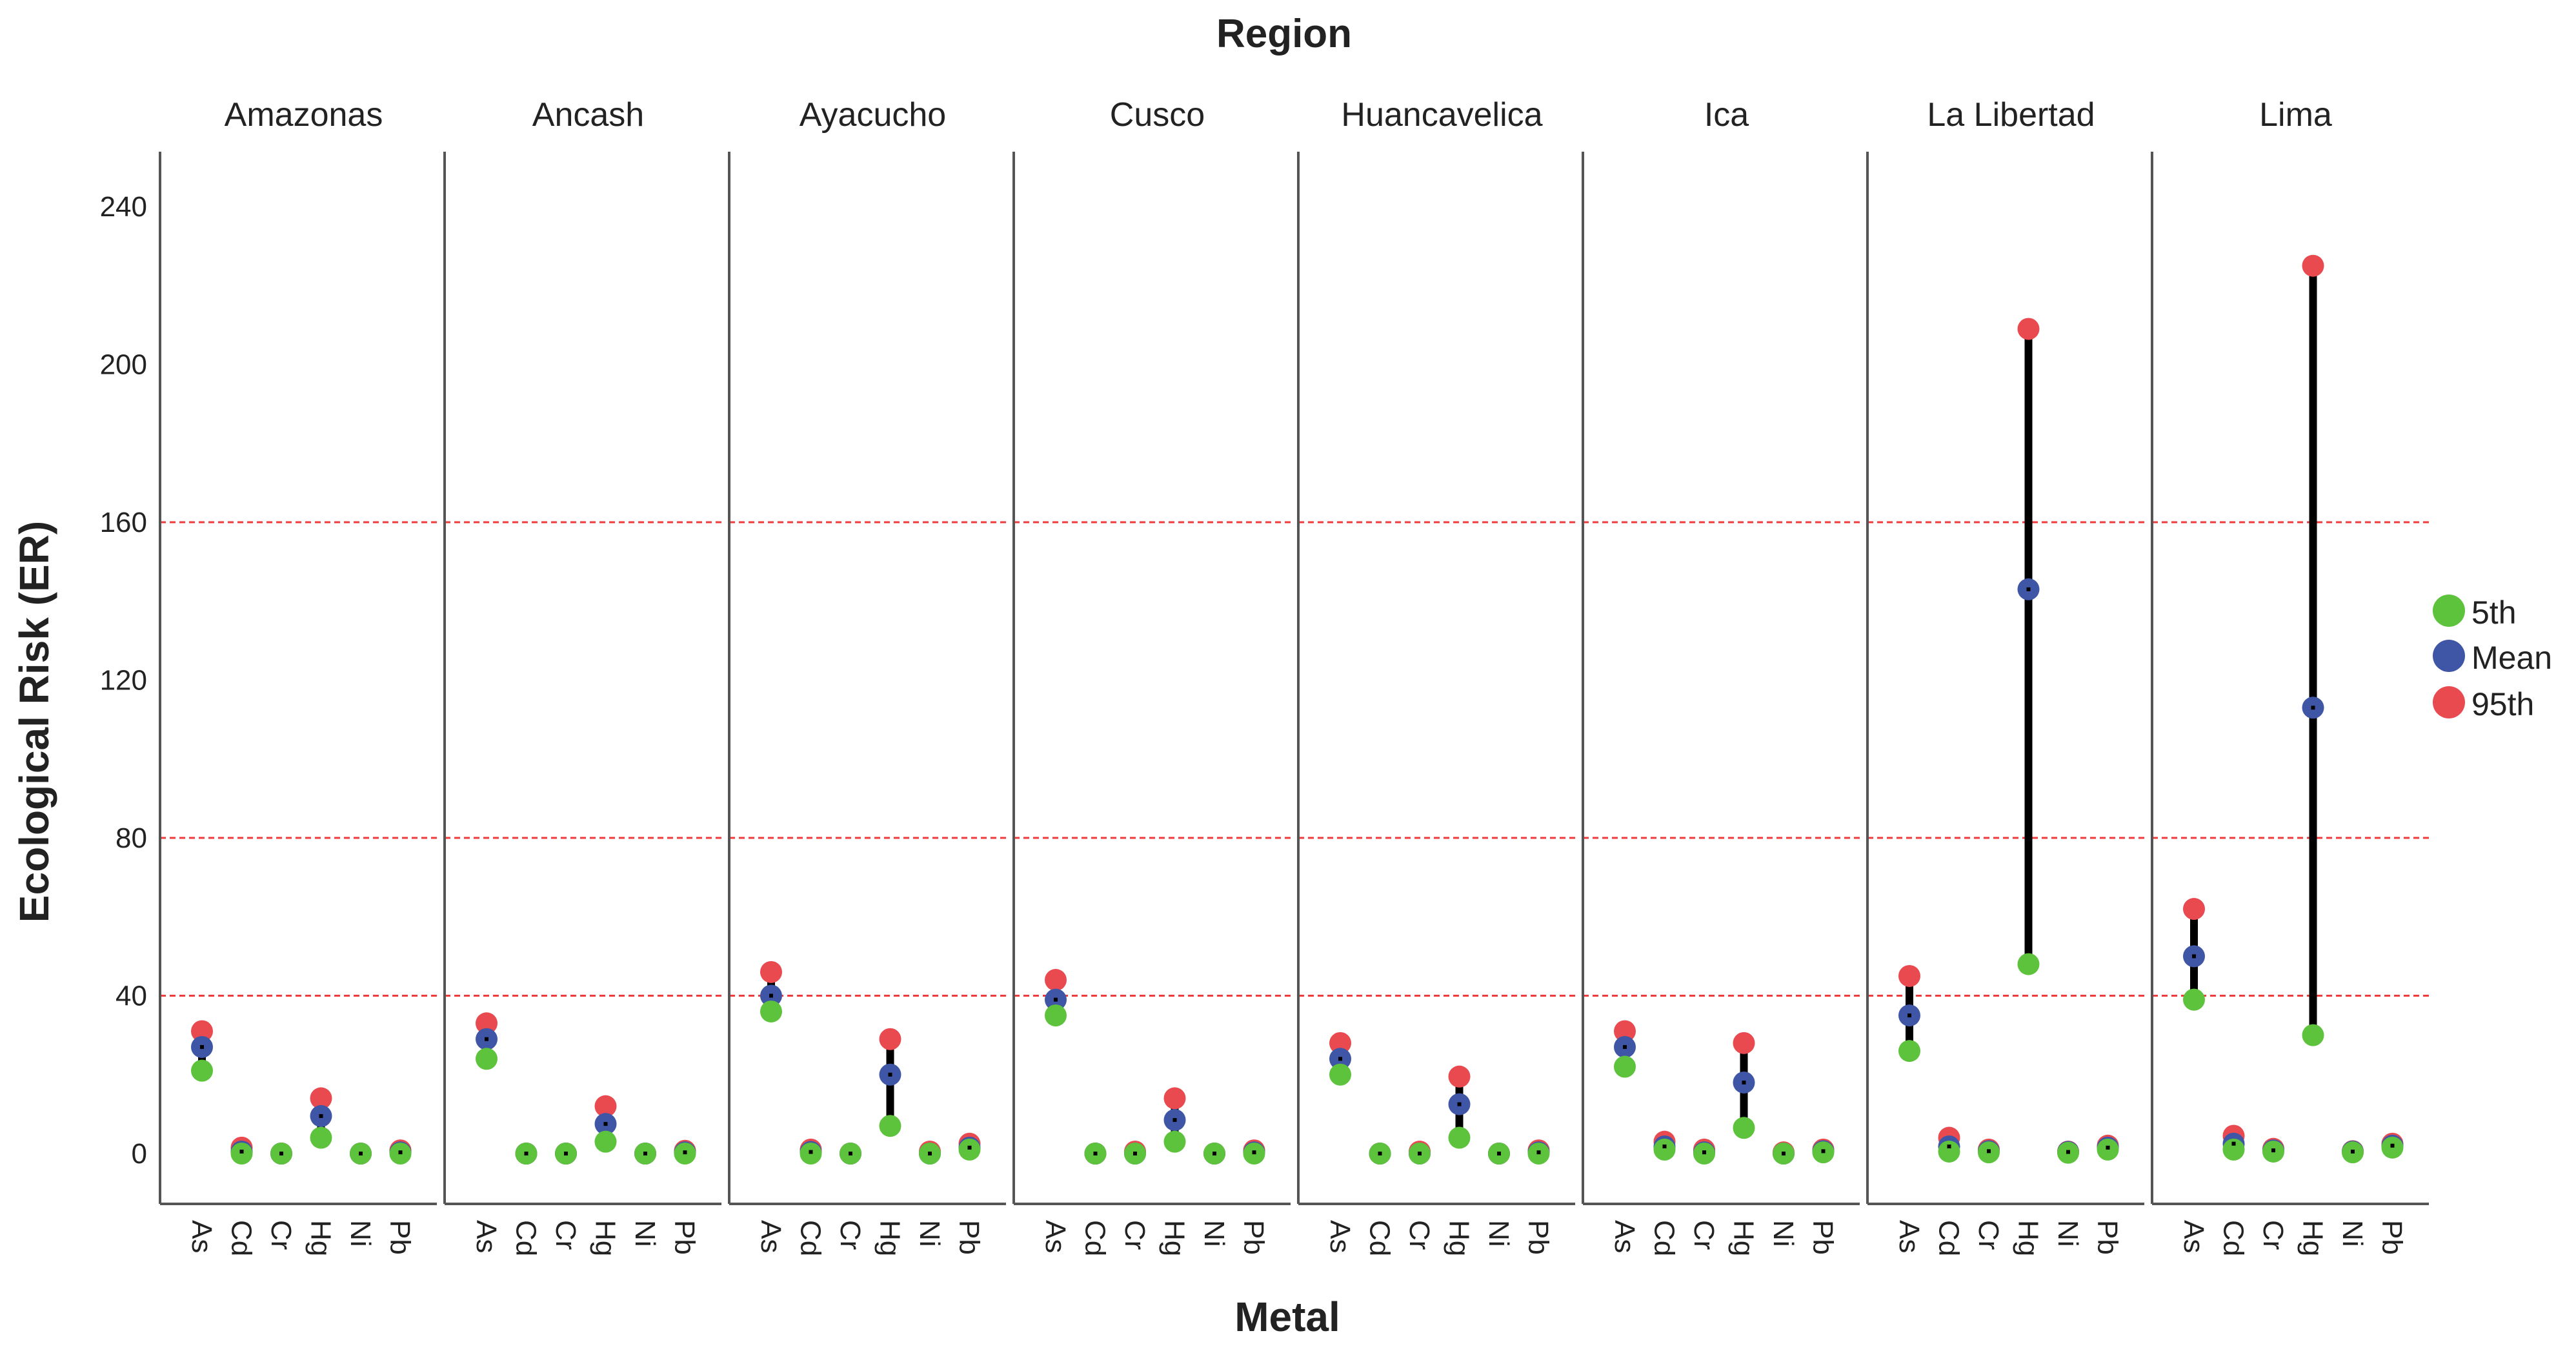 This screenshot has height=1353, width=2576. What do you see at coordinates (123, 207) in the screenshot?
I see `y-tick-label: 240` at bounding box center [123, 207].